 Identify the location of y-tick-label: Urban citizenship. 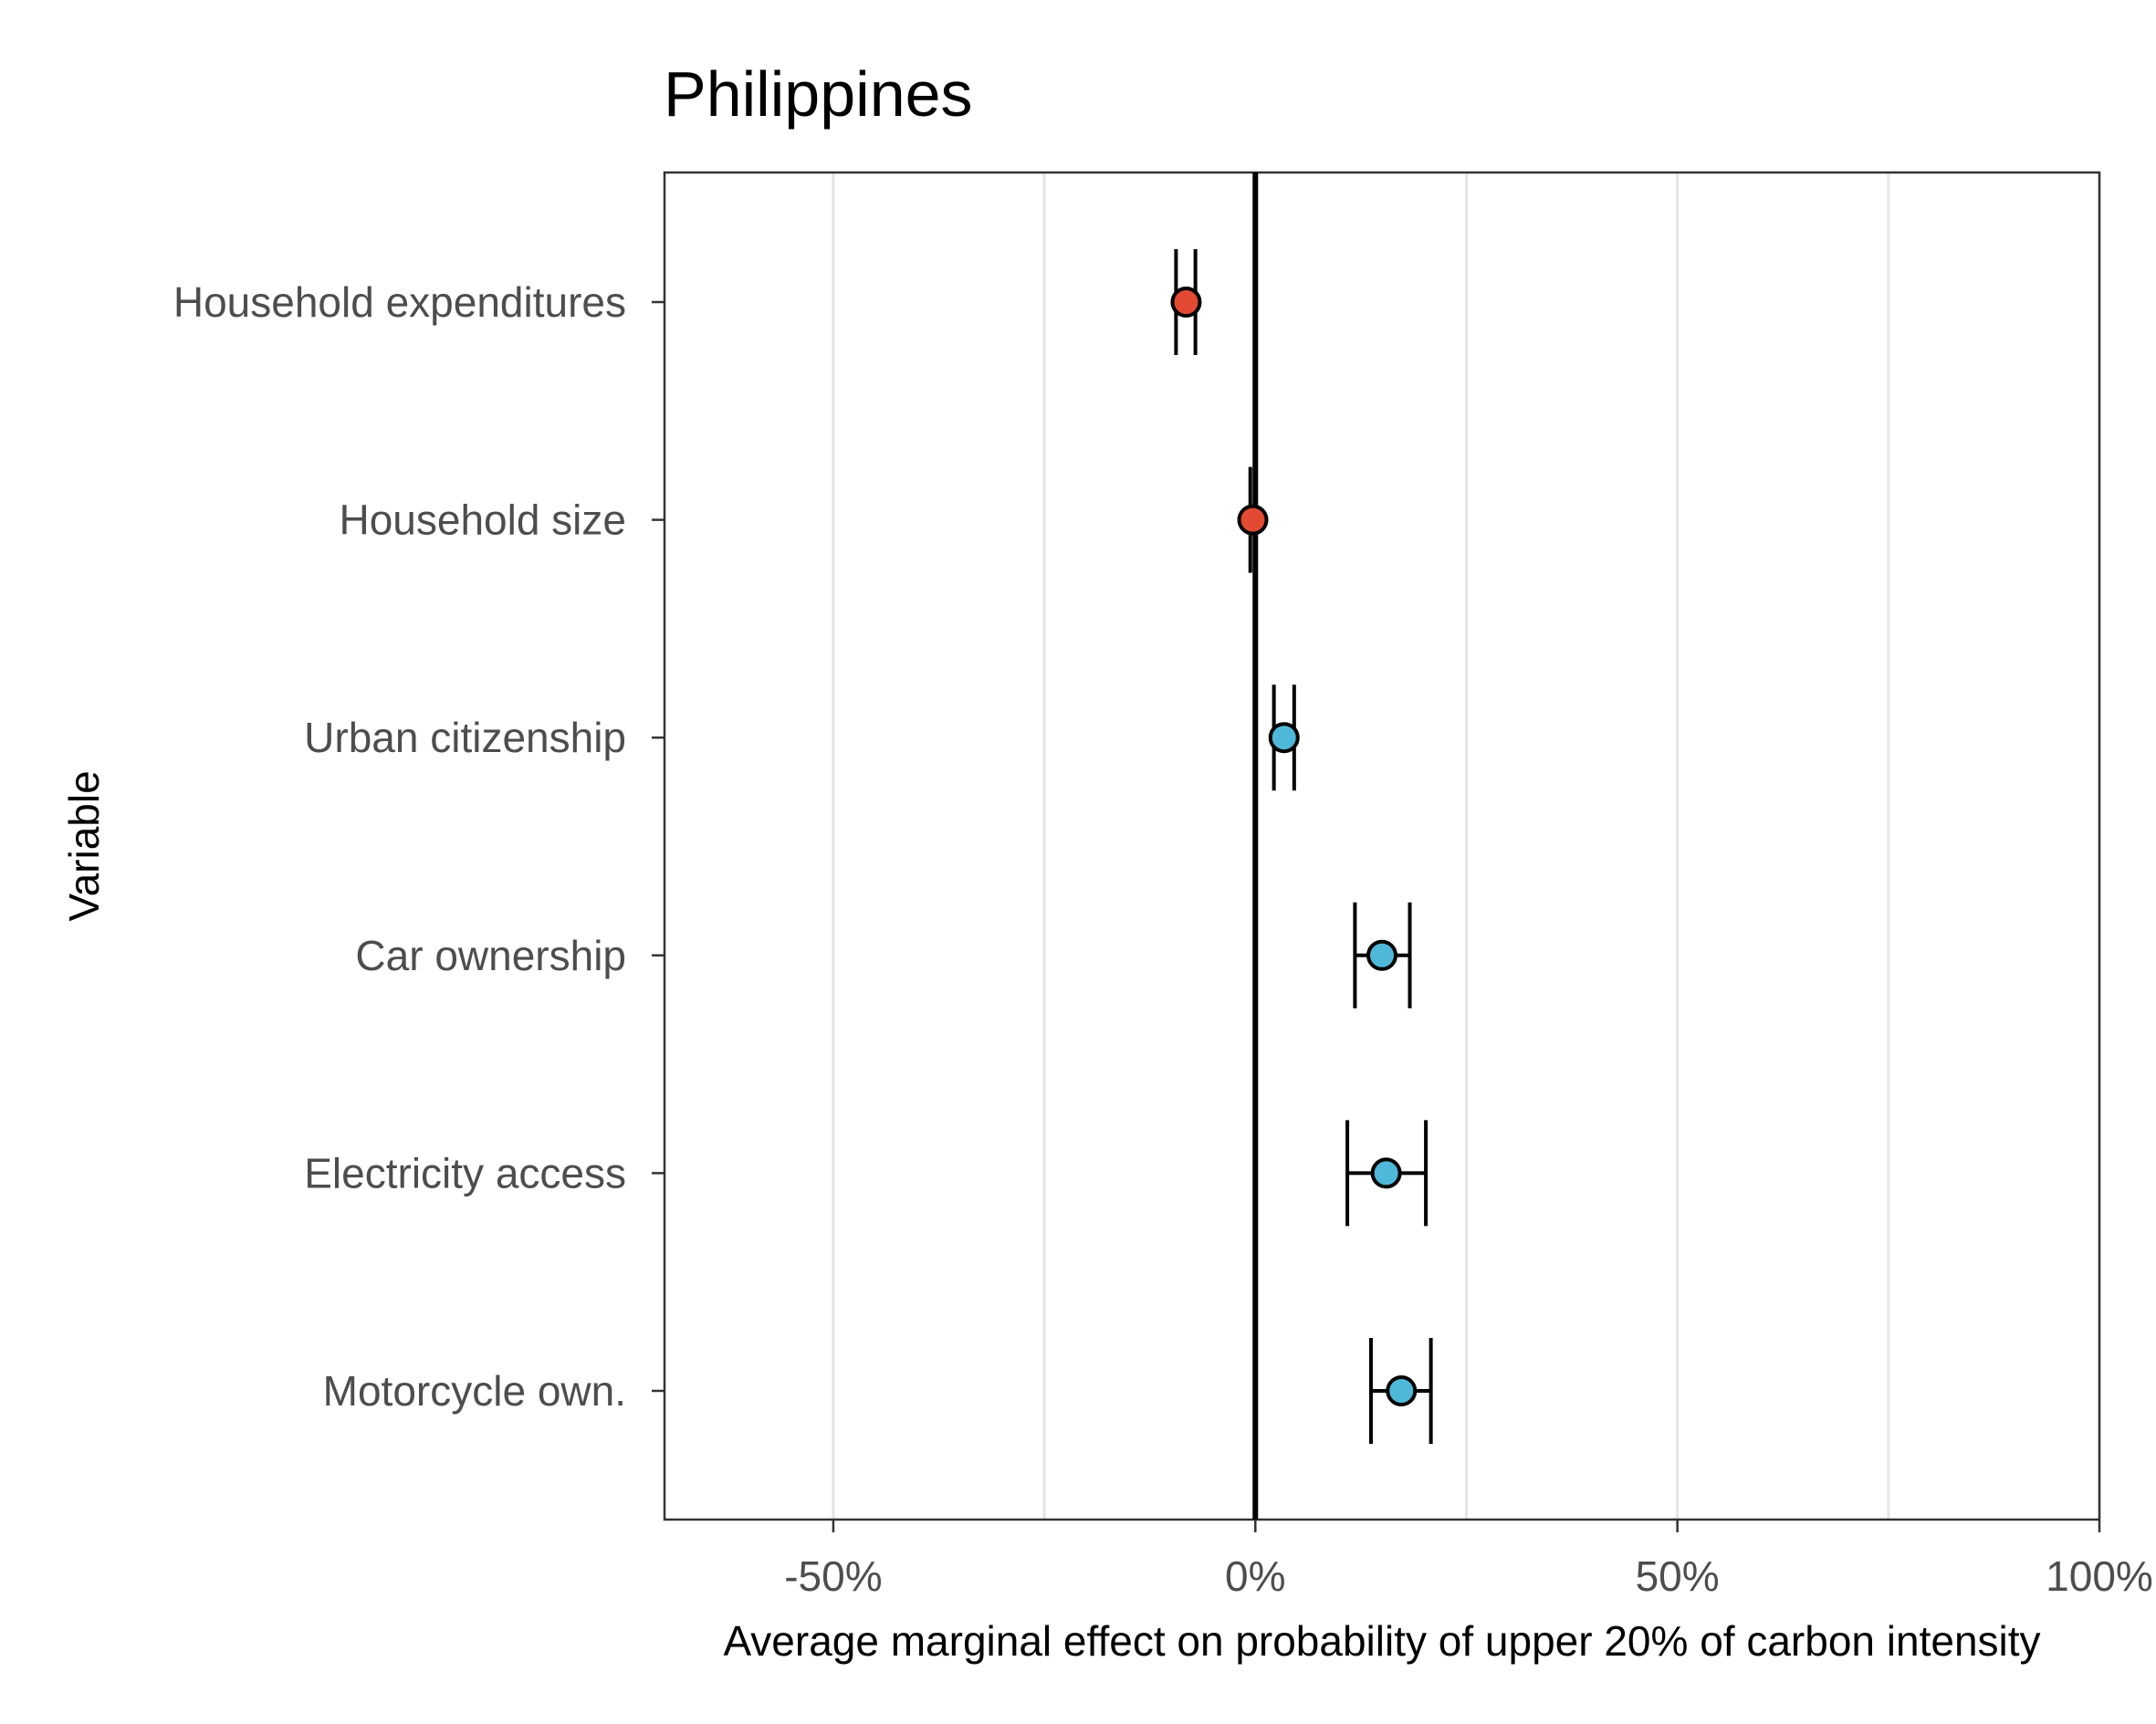
(465, 737).